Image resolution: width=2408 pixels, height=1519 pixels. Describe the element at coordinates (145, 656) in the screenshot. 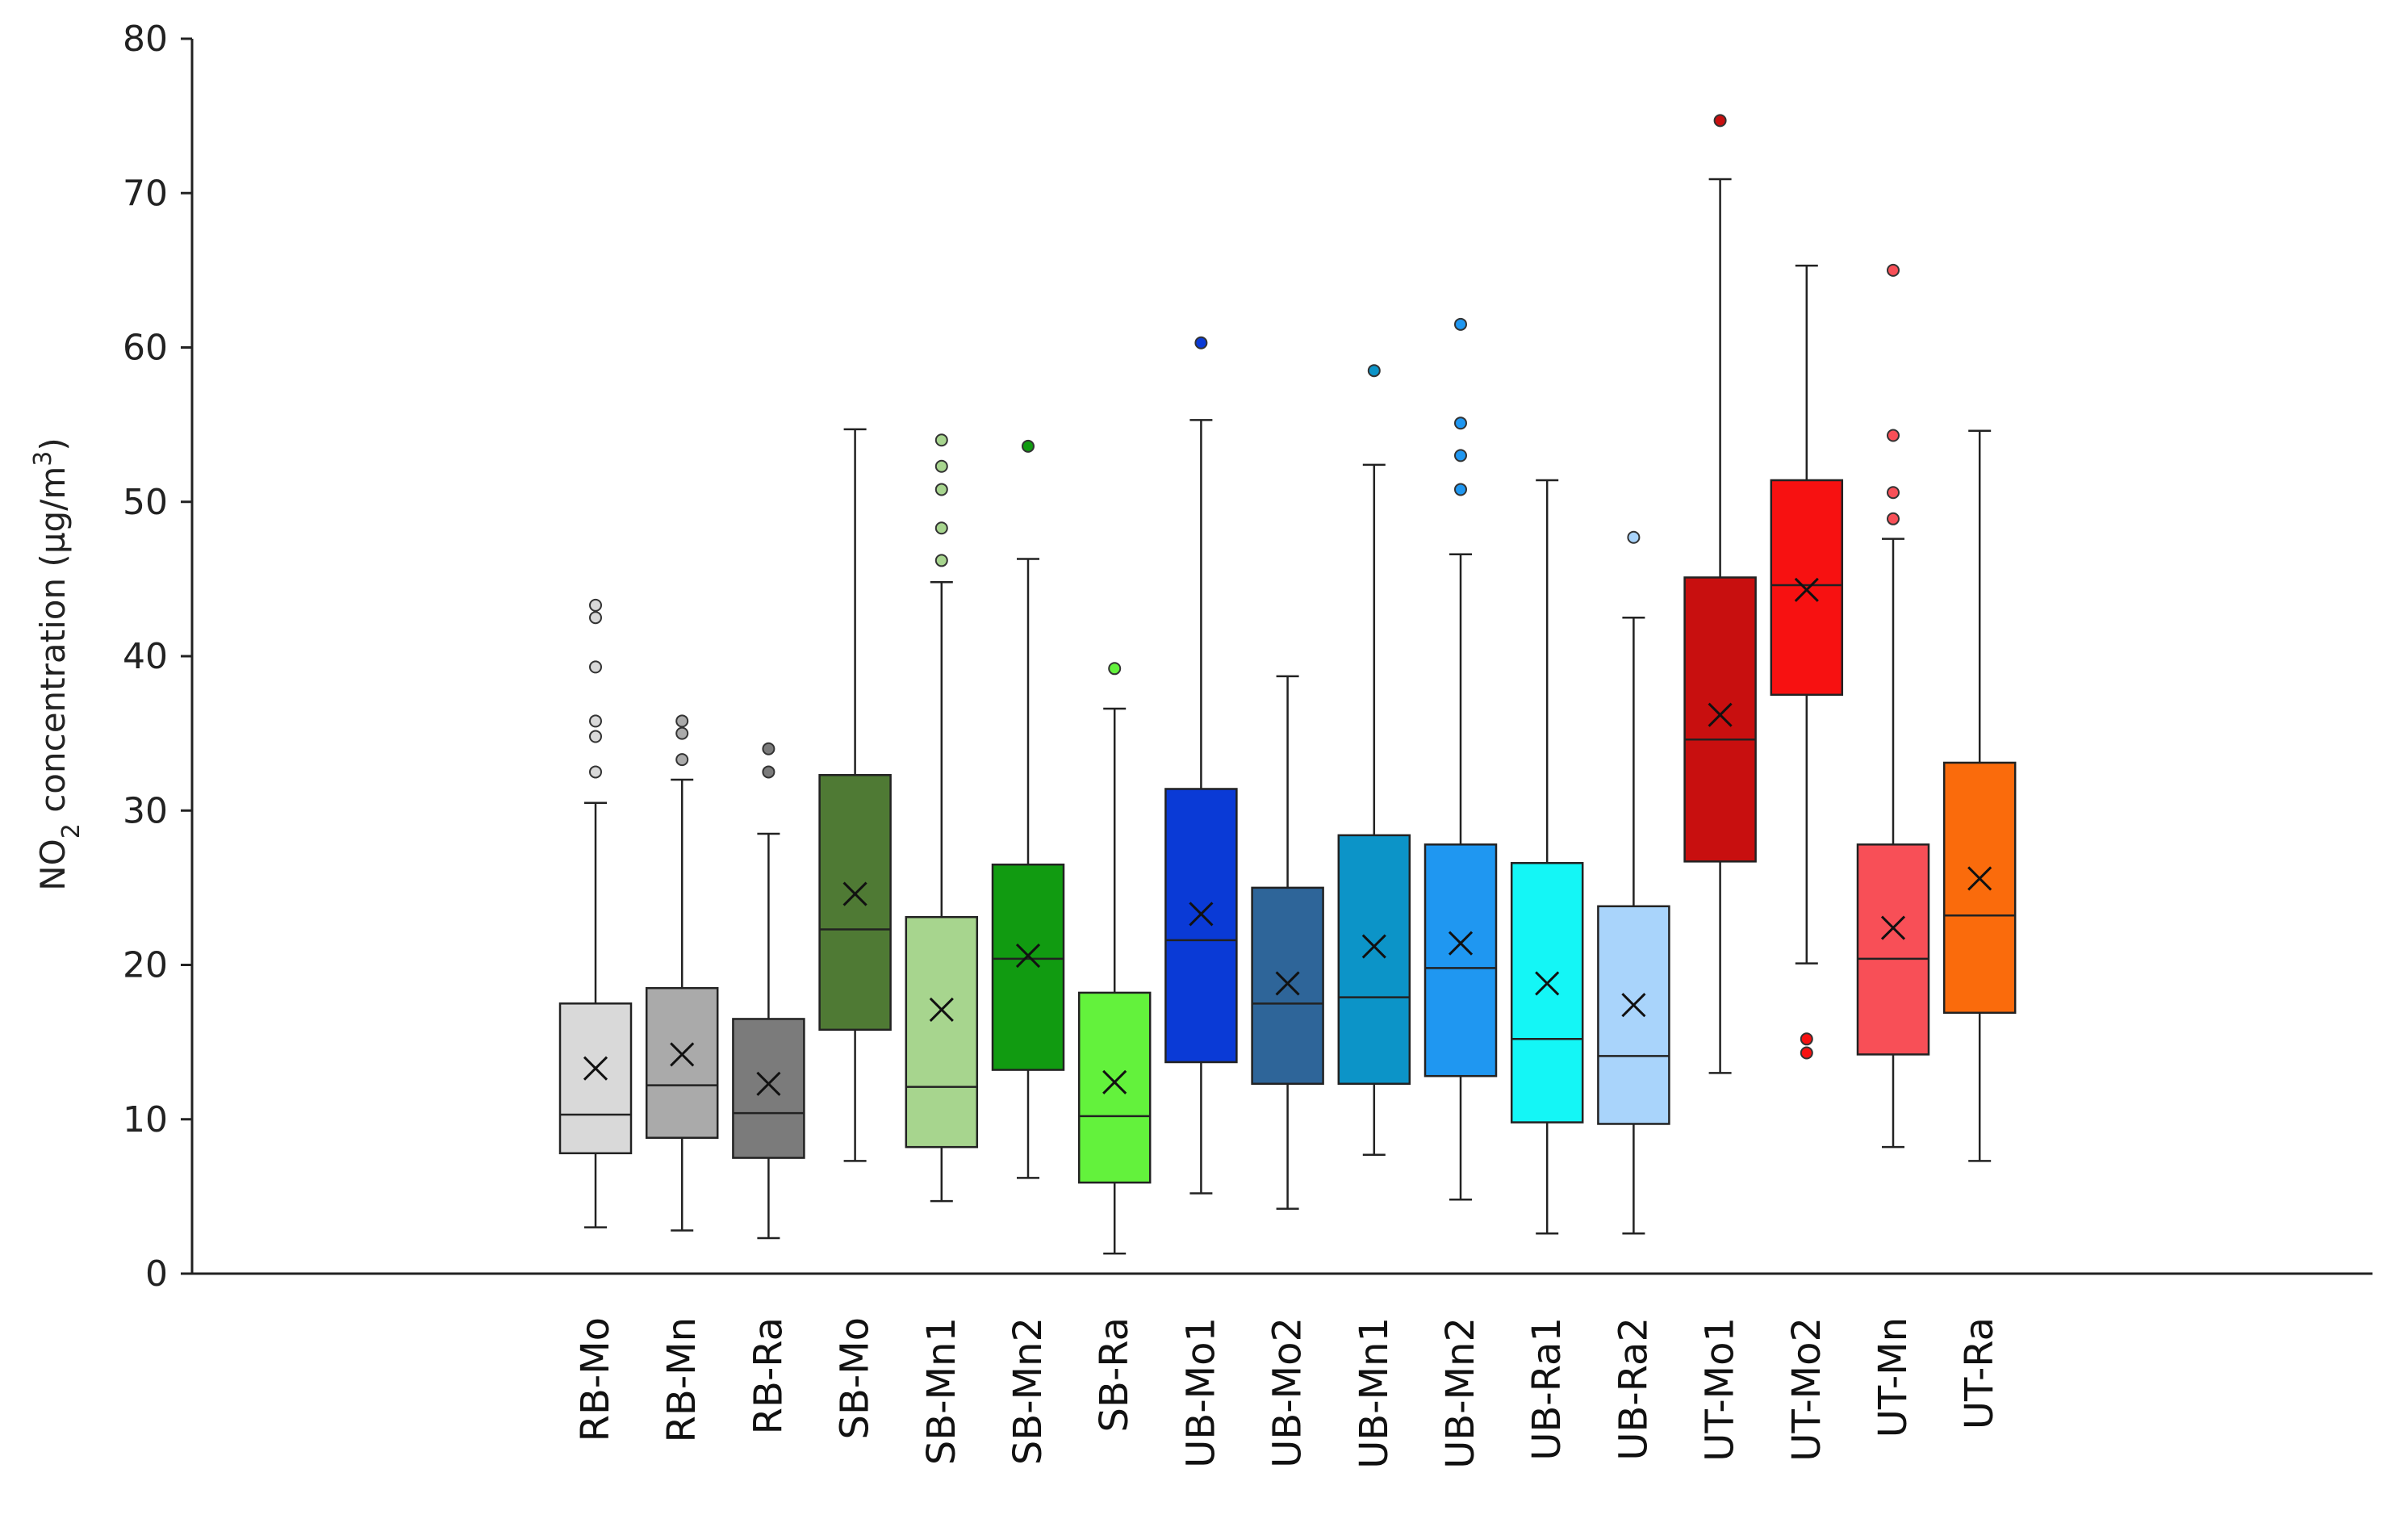

I see `y-tick-label: 40` at that location.